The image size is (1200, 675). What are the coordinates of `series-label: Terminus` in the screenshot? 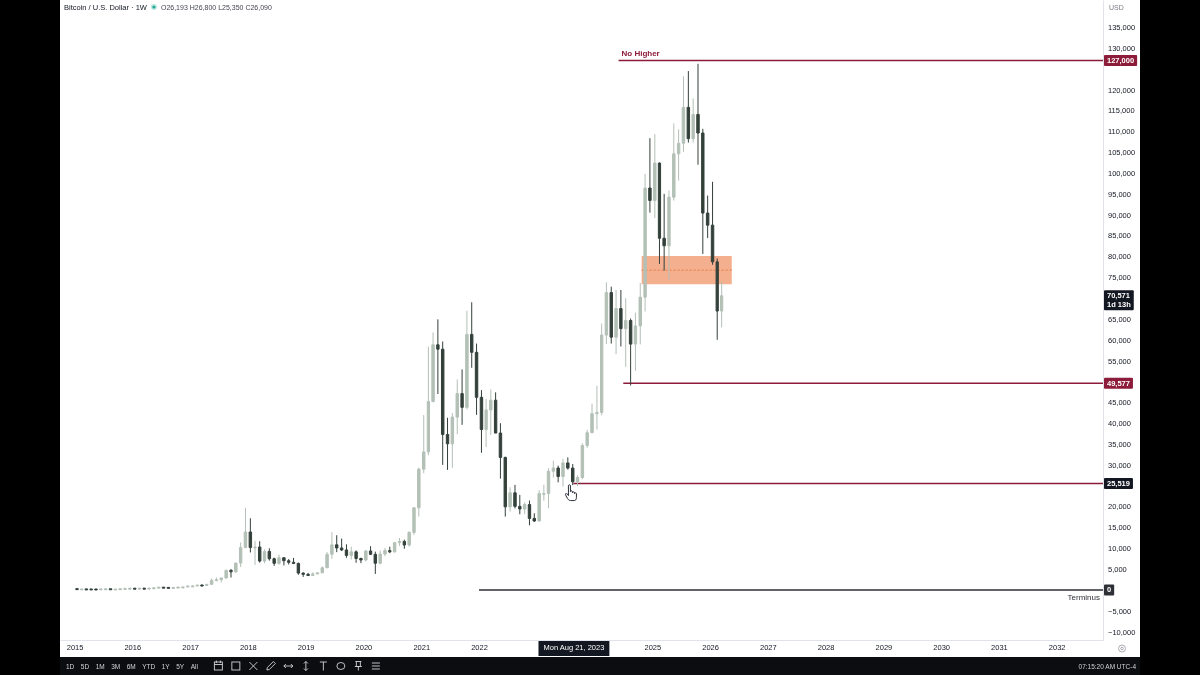 It's located at (1083, 598).